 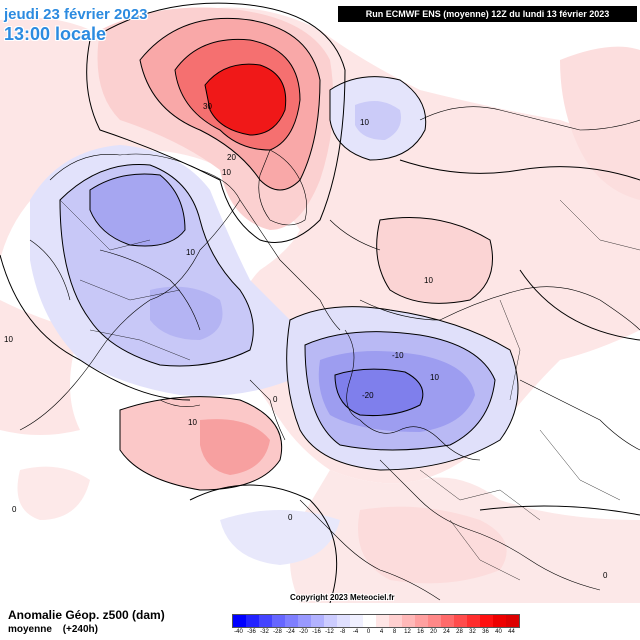 What do you see at coordinates (459, 632) in the screenshot?
I see `scale-label: 28` at bounding box center [459, 632].